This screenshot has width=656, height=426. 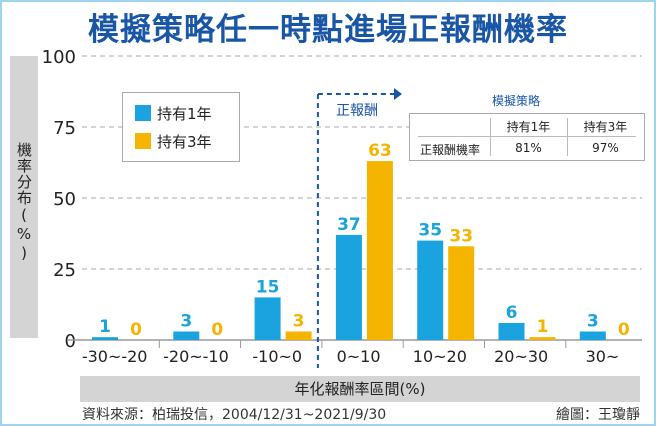 What do you see at coordinates (512, 313) in the screenshot?
I see `data-label: 6` at bounding box center [512, 313].